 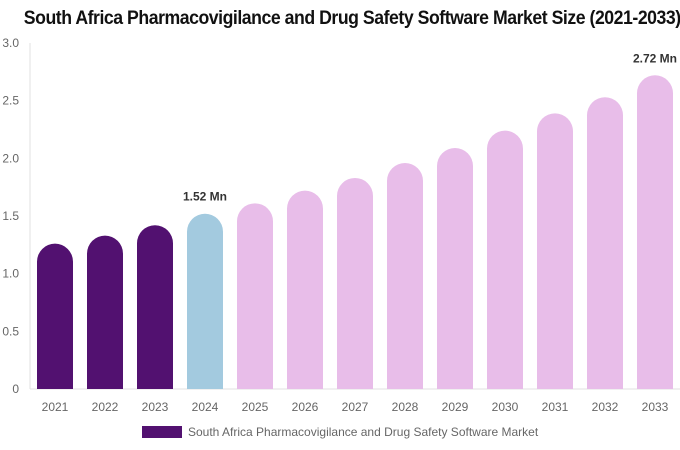 I want to click on x-tick-label: 2025, so click(x=255, y=407).